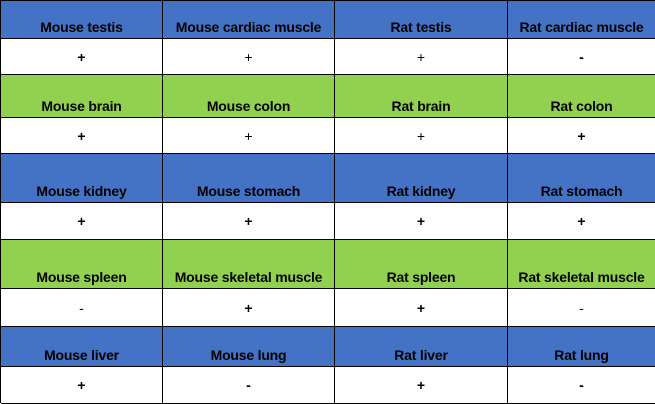  I want to click on table-header-cell: Rat testis, so click(421, 20).